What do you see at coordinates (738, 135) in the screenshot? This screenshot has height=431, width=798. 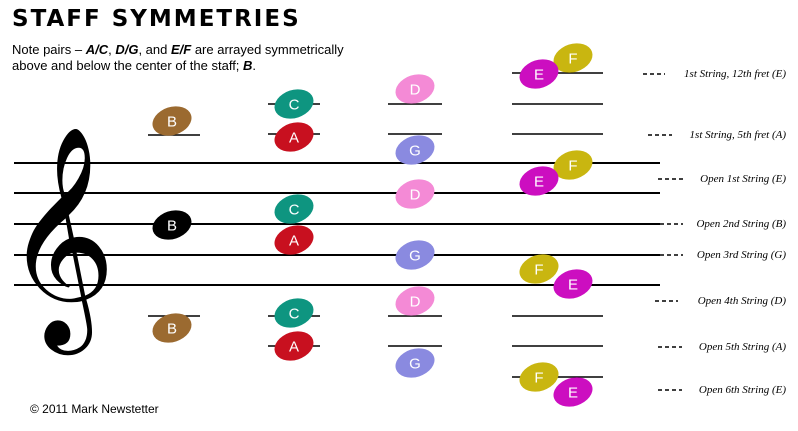 I see `string-label: 1st String, 5th fret (A)` at bounding box center [738, 135].